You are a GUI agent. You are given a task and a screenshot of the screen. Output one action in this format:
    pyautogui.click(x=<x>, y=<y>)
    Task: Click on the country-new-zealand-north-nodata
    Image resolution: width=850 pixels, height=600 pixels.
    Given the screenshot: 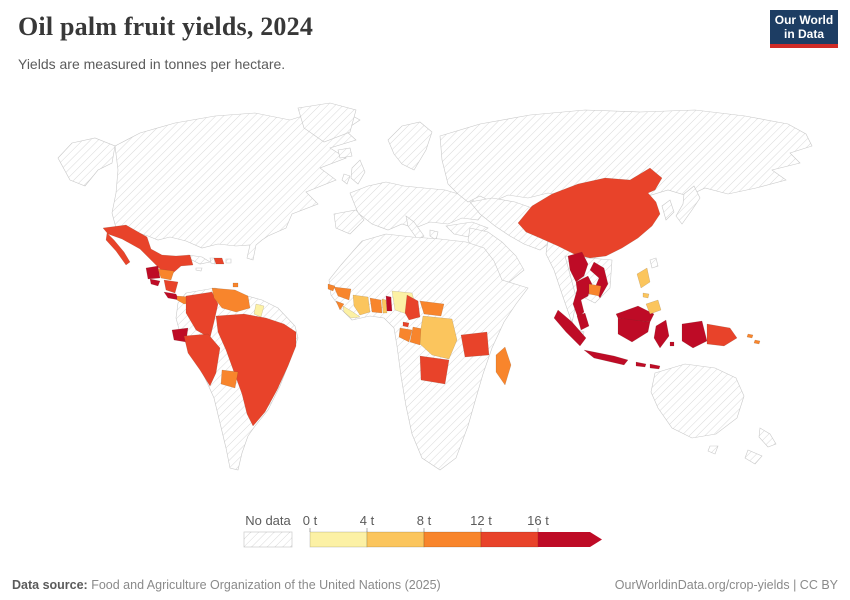 What is the action you would take?
    pyautogui.click(x=767, y=437)
    